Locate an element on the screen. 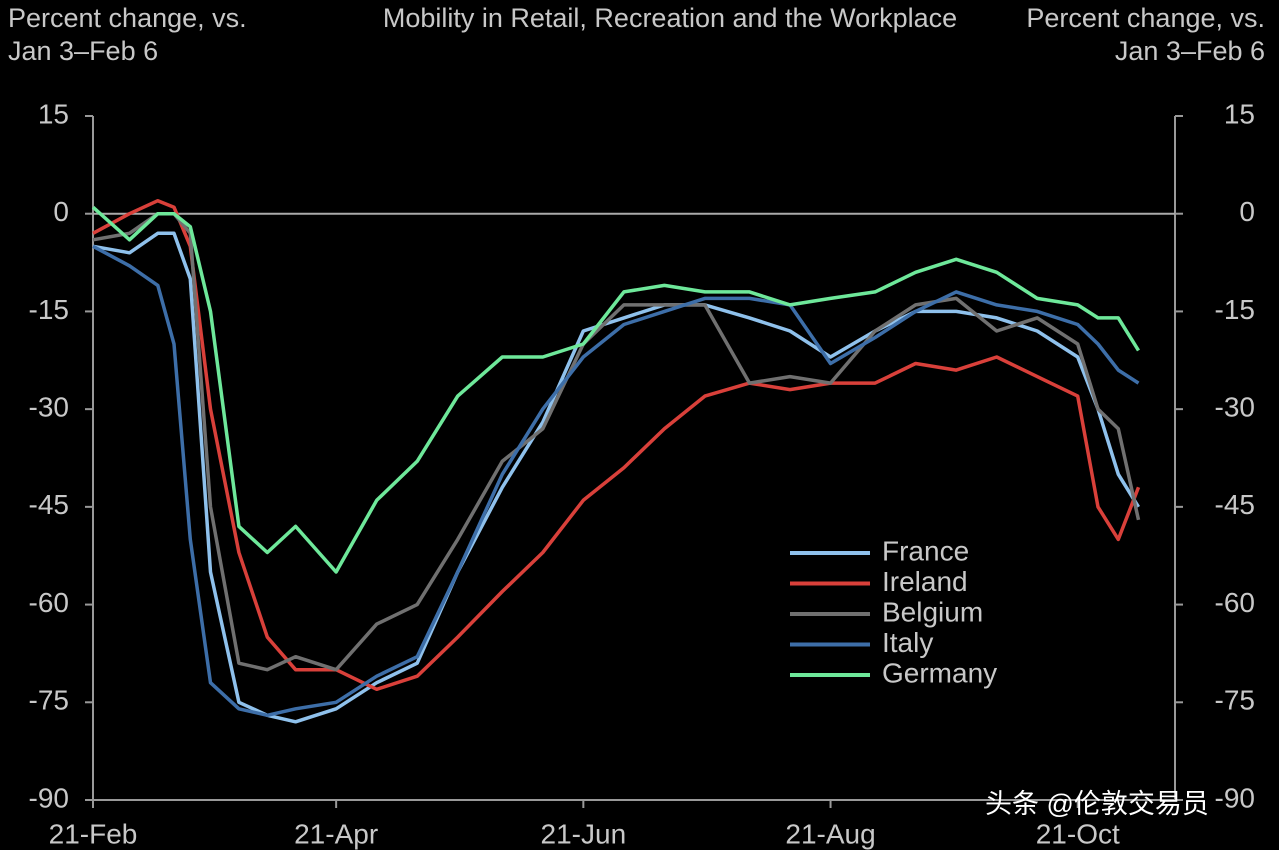 The height and width of the screenshot is (850, 1279). x-tick-label: 21-Oct is located at coordinates (1078, 833).